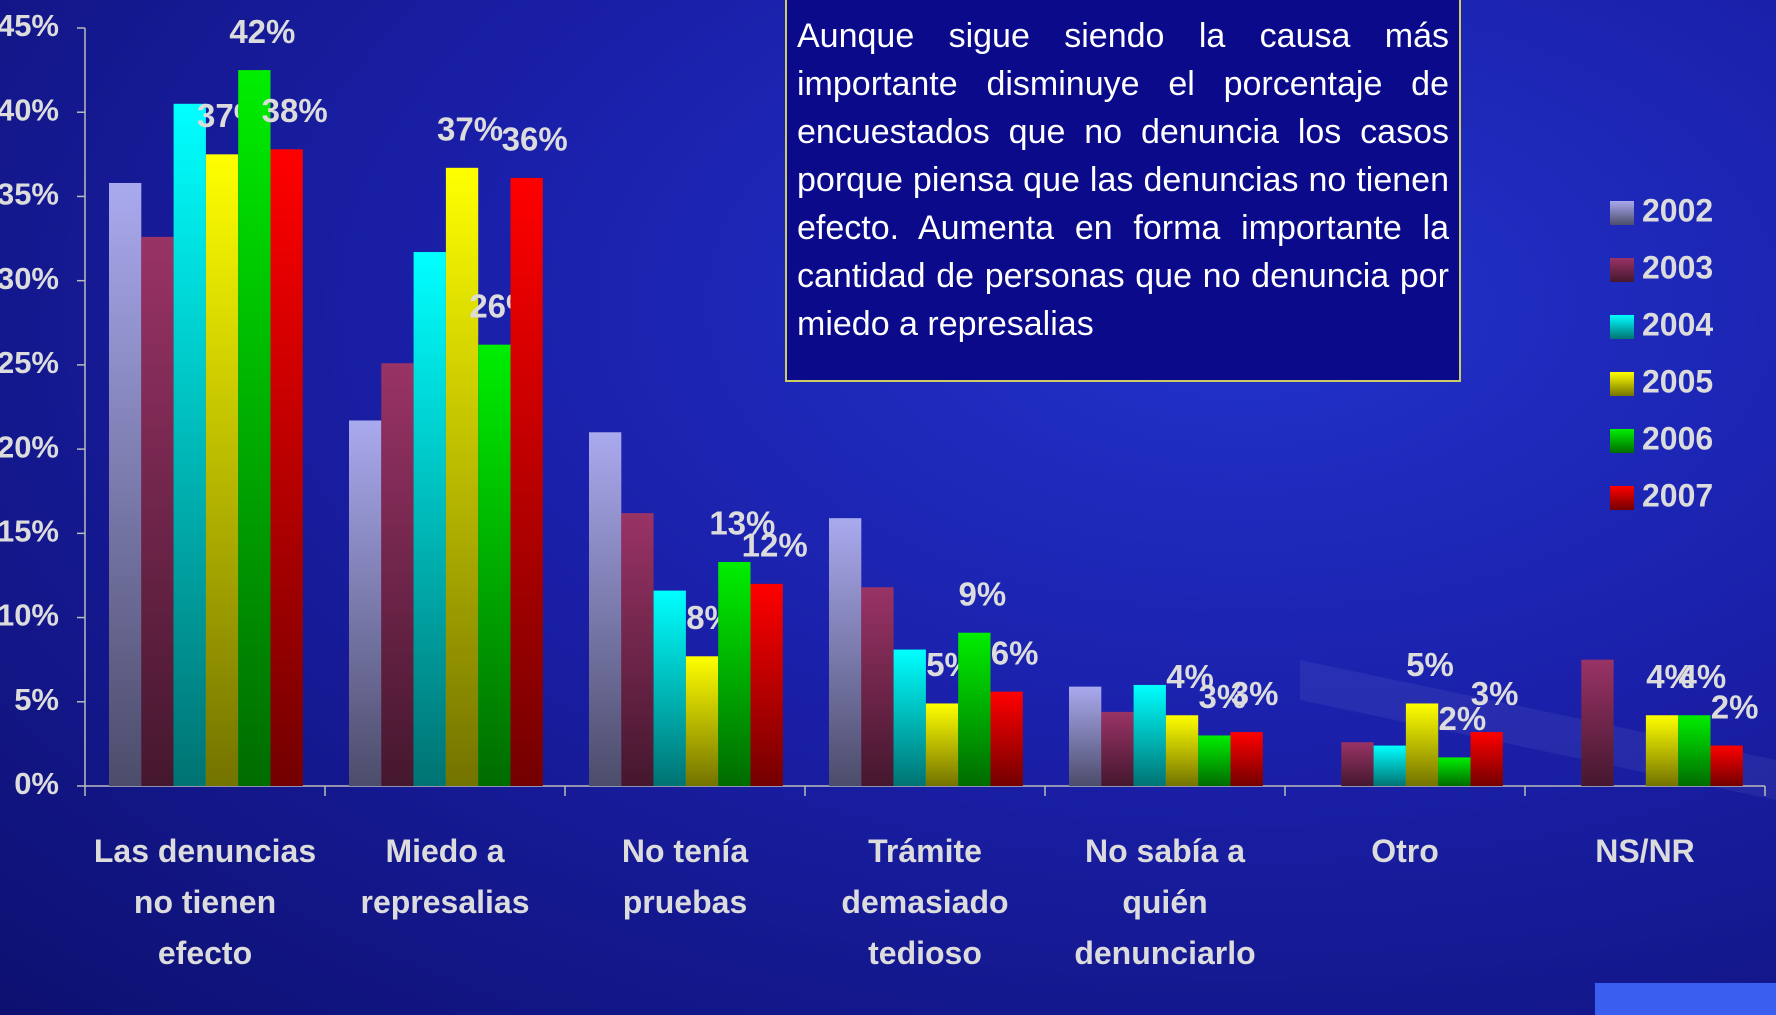  What do you see at coordinates (36, 783) in the screenshot?
I see `y-tick-label: 0%` at bounding box center [36, 783].